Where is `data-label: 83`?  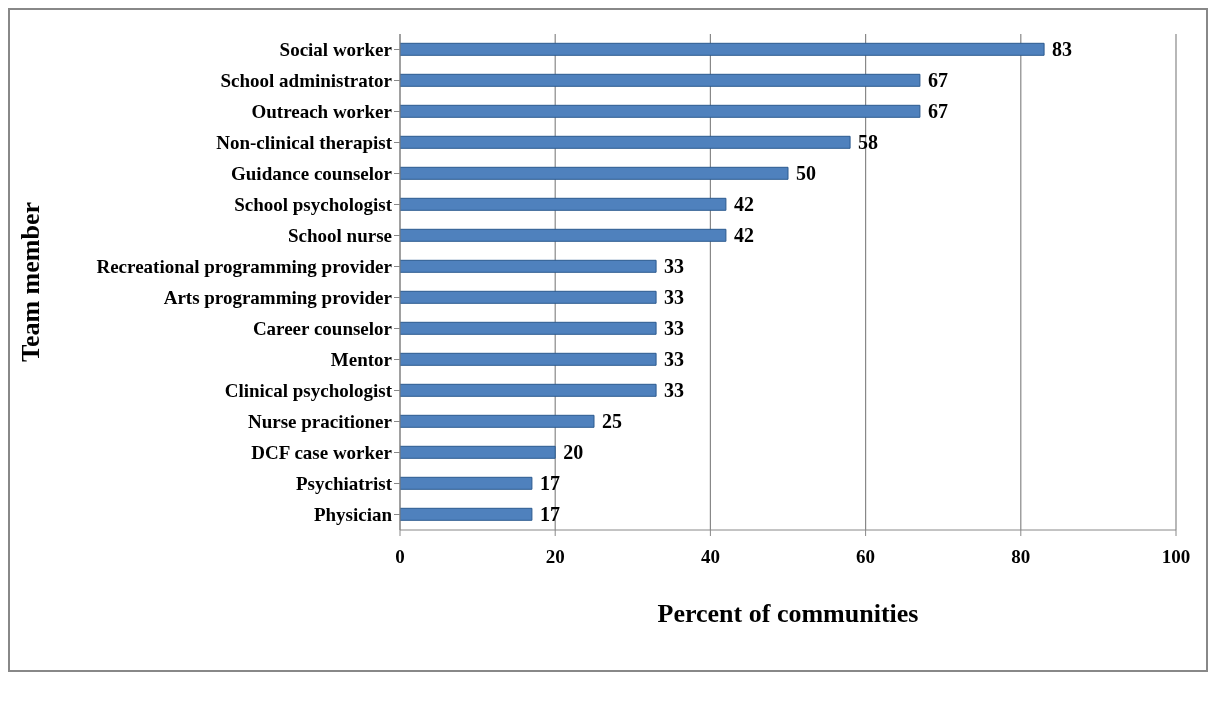 data-label: 83 is located at coordinates (1062, 49).